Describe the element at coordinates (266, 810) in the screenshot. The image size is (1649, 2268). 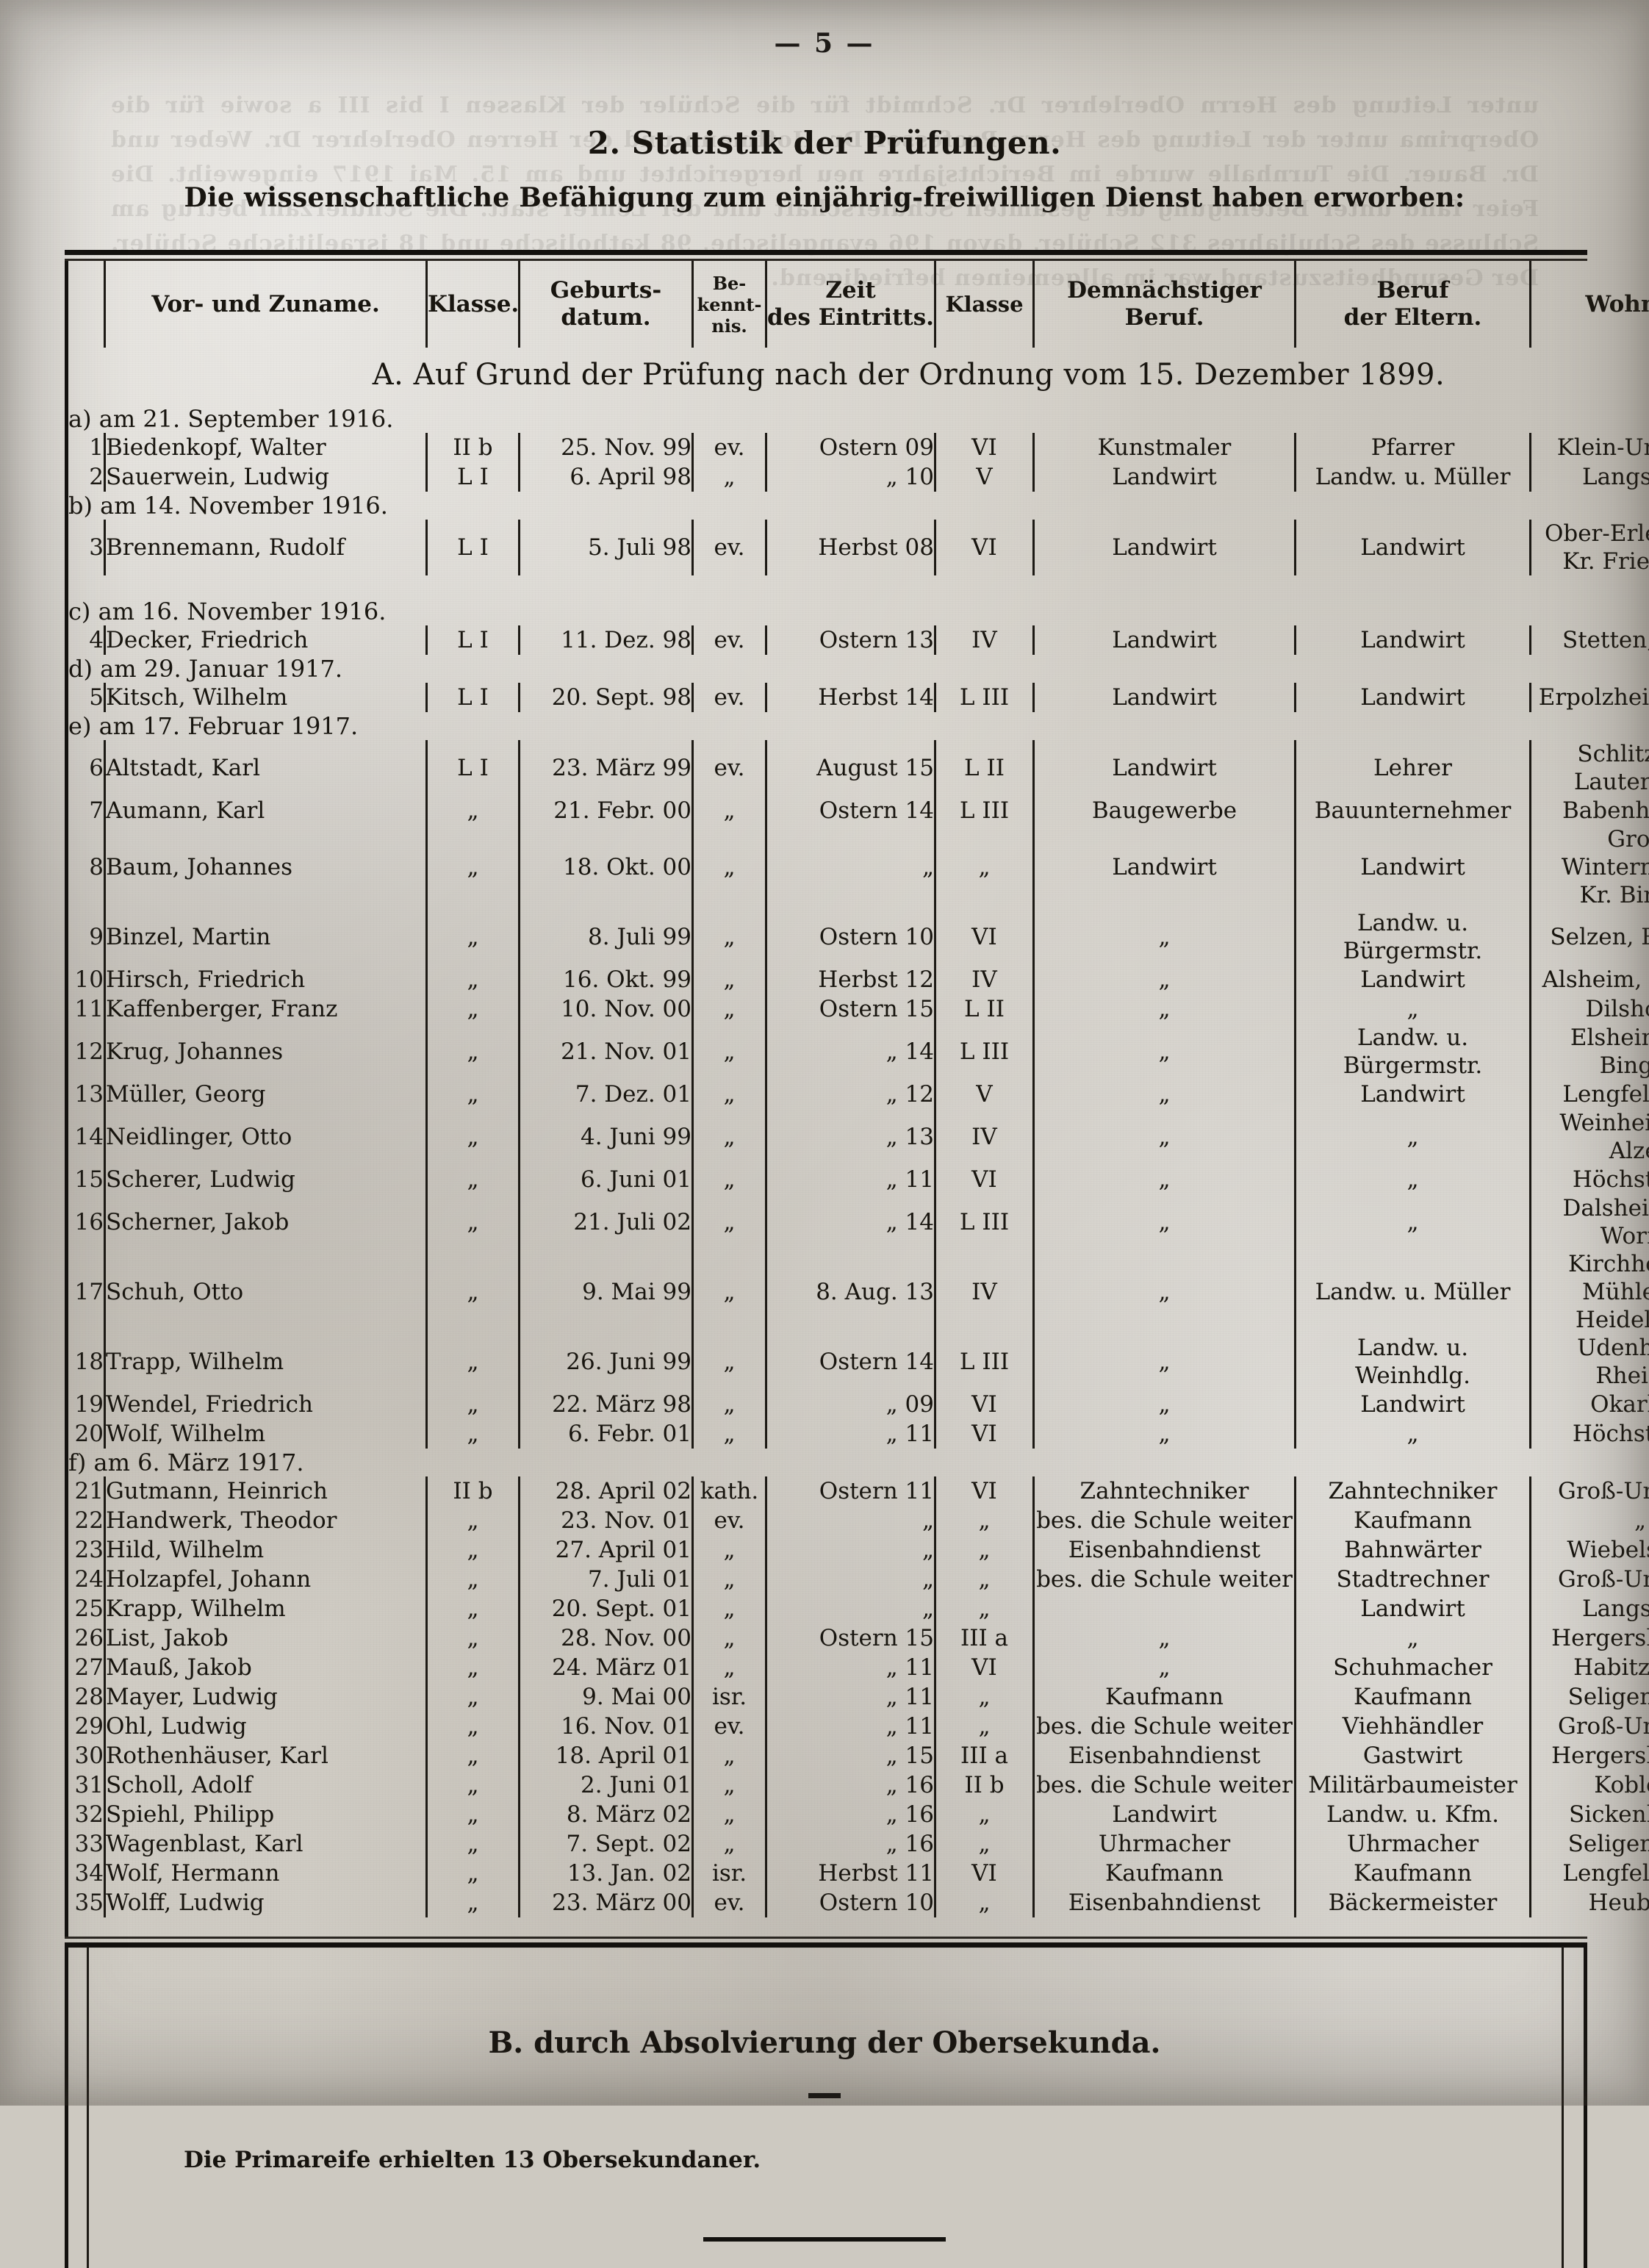
I see `student-name: Aumann, Karl` at that location.